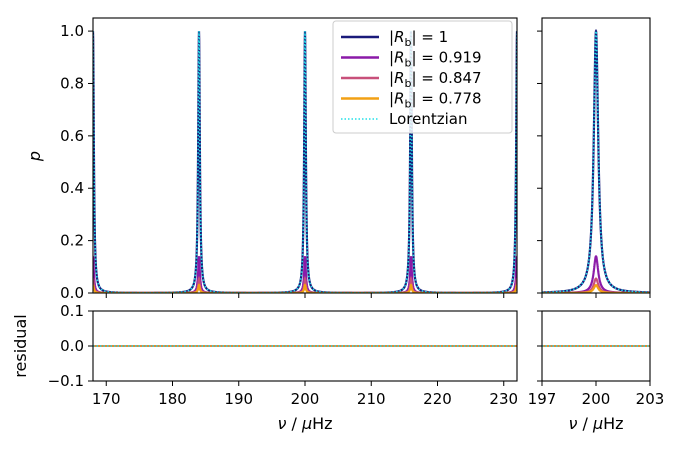 This screenshot has width=680, height=450. What do you see at coordinates (503, 399) in the screenshot?
I see `residual-left-xtick-label-6: 230` at bounding box center [503, 399].